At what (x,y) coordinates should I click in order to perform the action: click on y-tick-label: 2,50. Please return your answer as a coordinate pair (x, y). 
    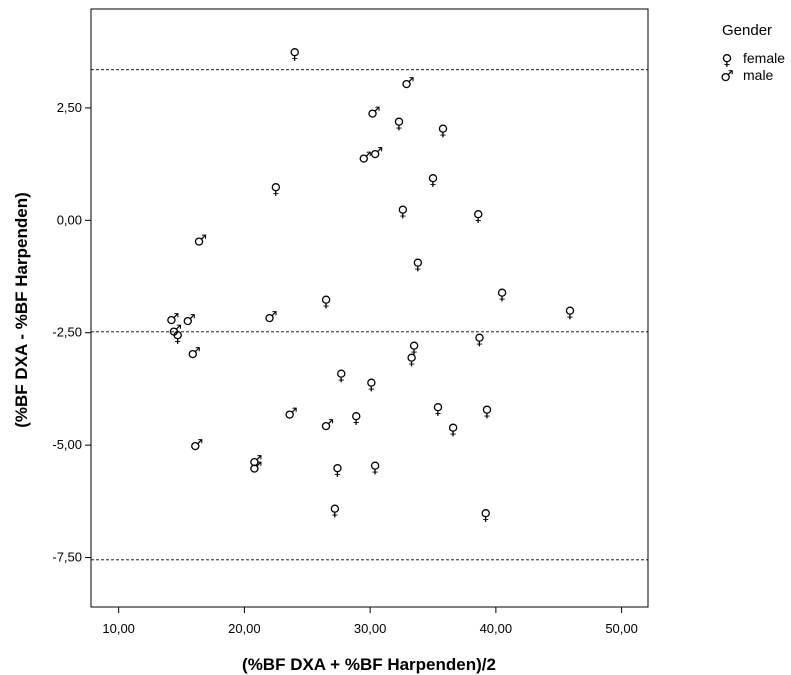
    Looking at the image, I should click on (69, 107).